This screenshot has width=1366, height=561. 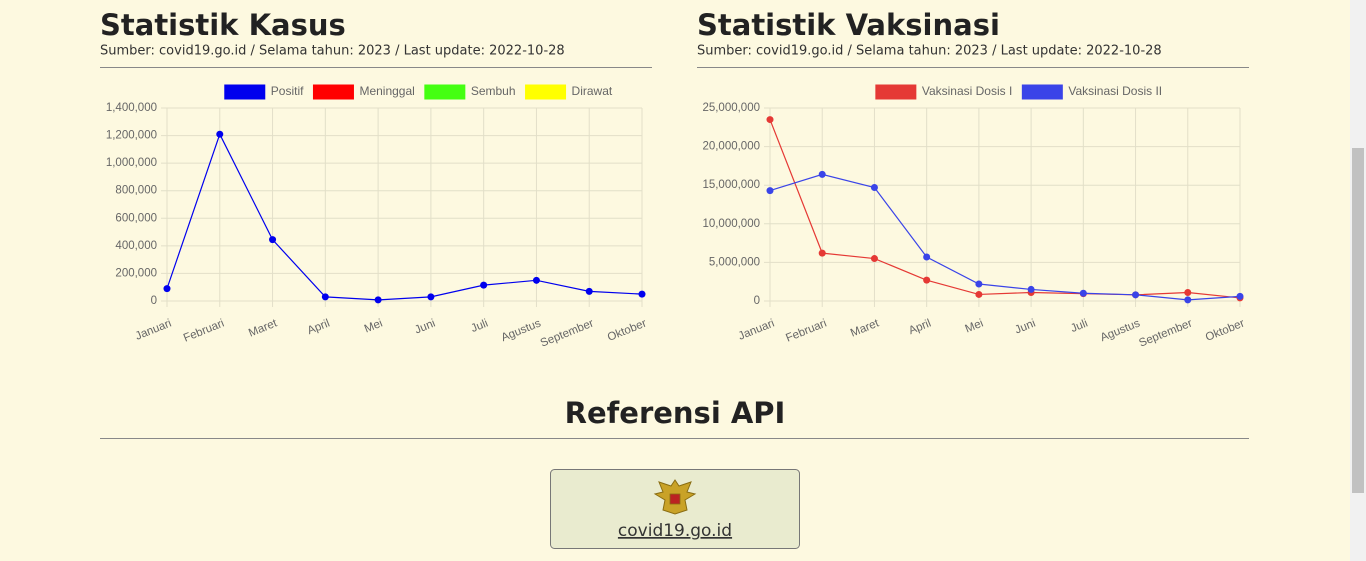 What do you see at coordinates (386, 91) in the screenshot?
I see `legend-label: Meninggal` at bounding box center [386, 91].